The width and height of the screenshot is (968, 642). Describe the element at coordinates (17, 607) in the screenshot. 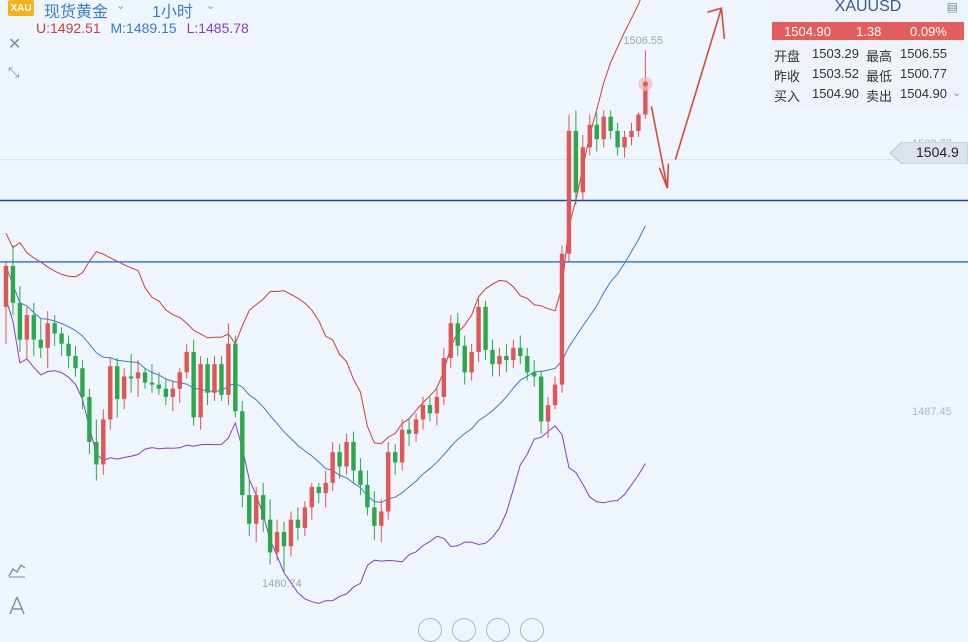

I see `drawing-tool-icon` at that location.